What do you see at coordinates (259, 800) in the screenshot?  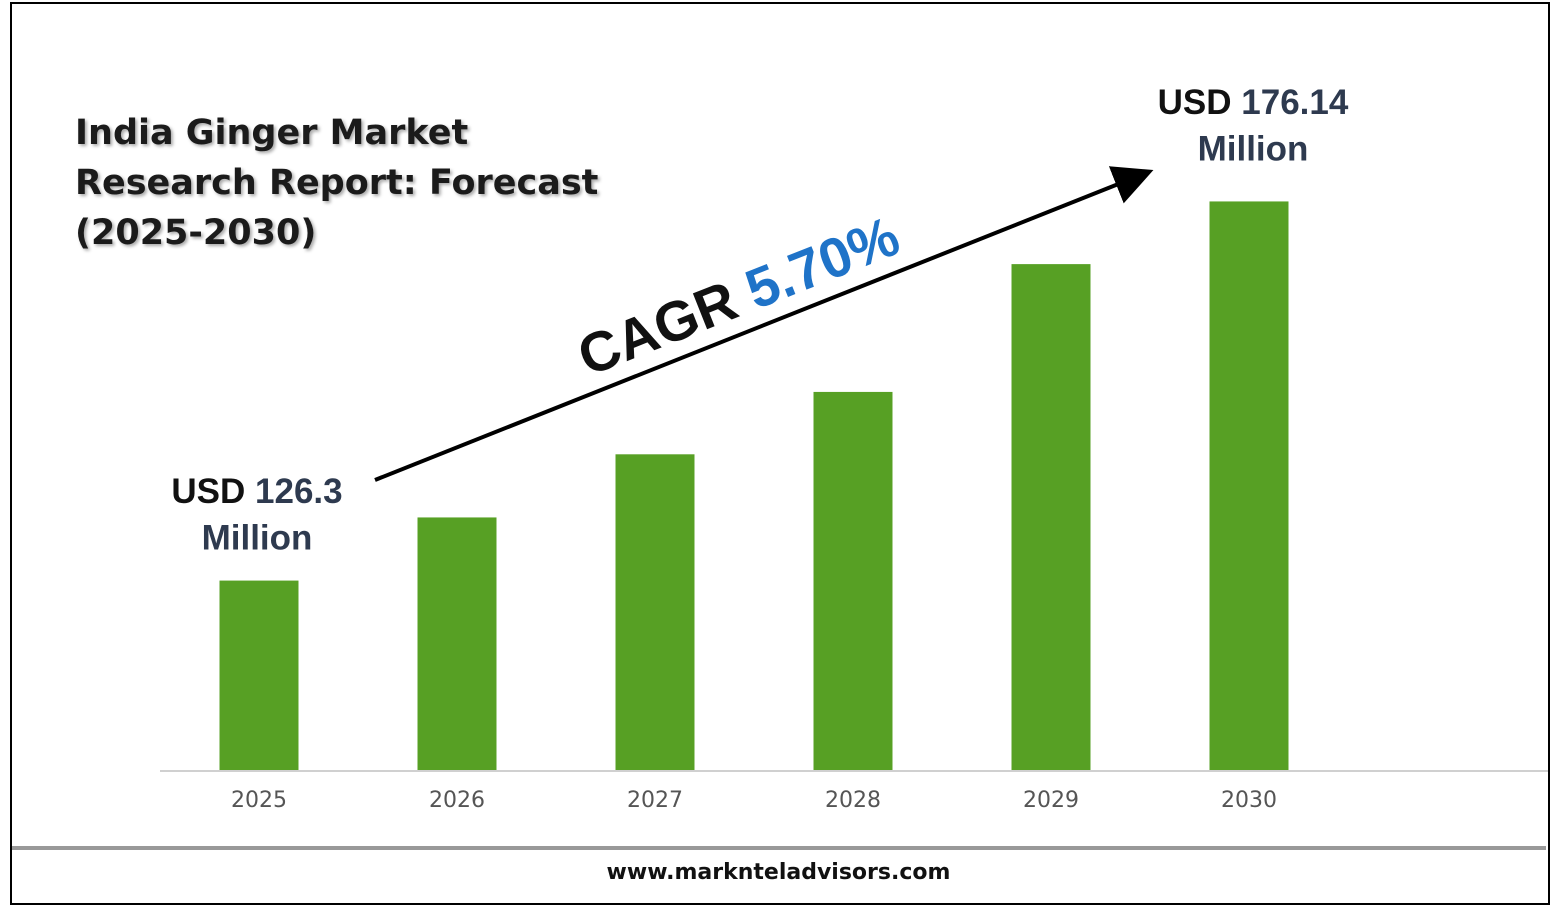 I see `x-tick-label: 2025` at bounding box center [259, 800].